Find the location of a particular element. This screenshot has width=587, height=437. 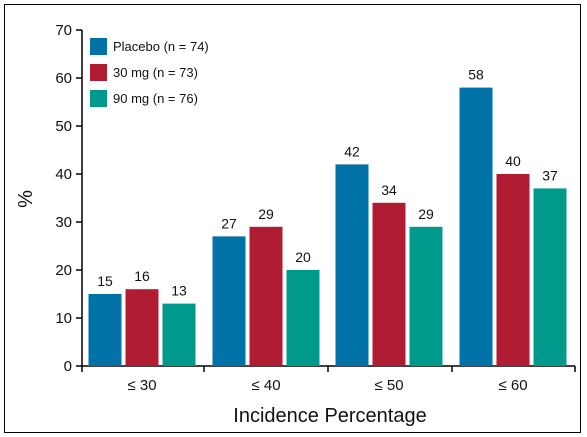

data-label: 42 is located at coordinates (352, 151).